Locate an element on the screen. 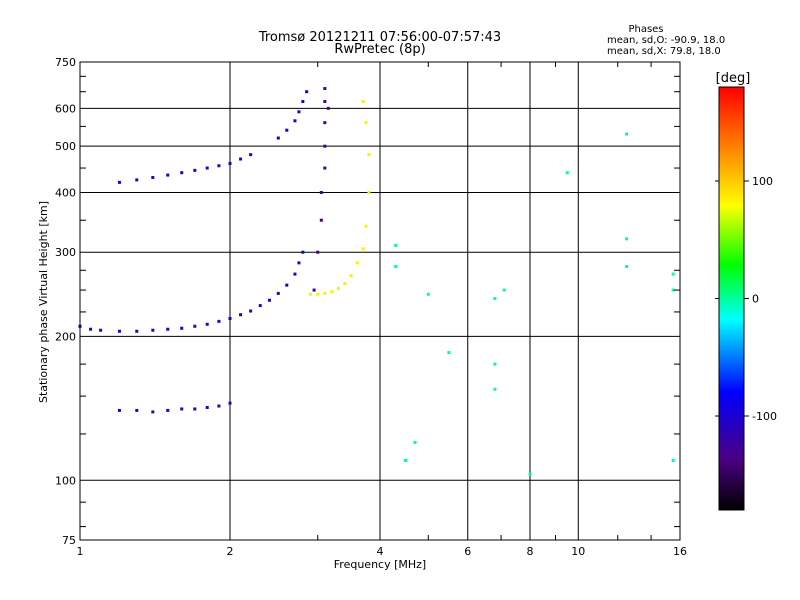 This screenshot has height=600, width=800. colorbar-label: [deg] is located at coordinates (733, 78).